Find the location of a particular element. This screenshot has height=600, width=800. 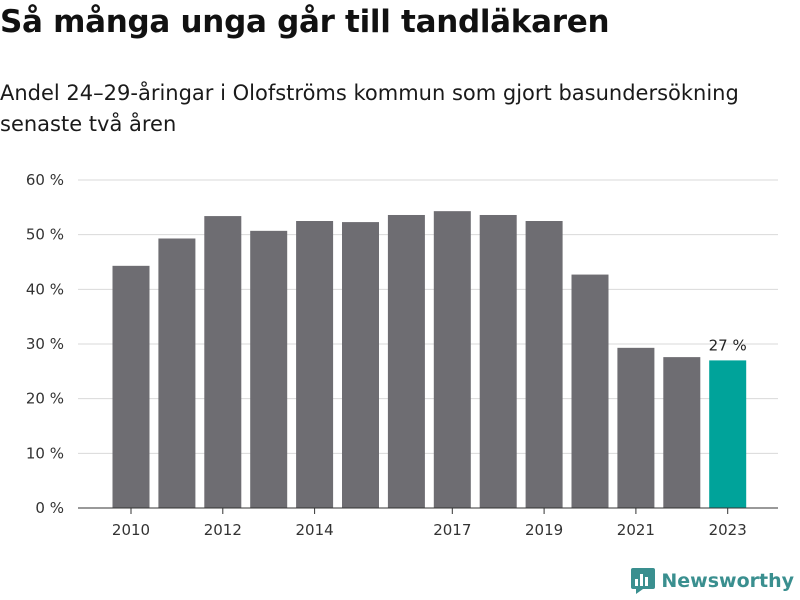

bar-2013 is located at coordinates (269, 369).